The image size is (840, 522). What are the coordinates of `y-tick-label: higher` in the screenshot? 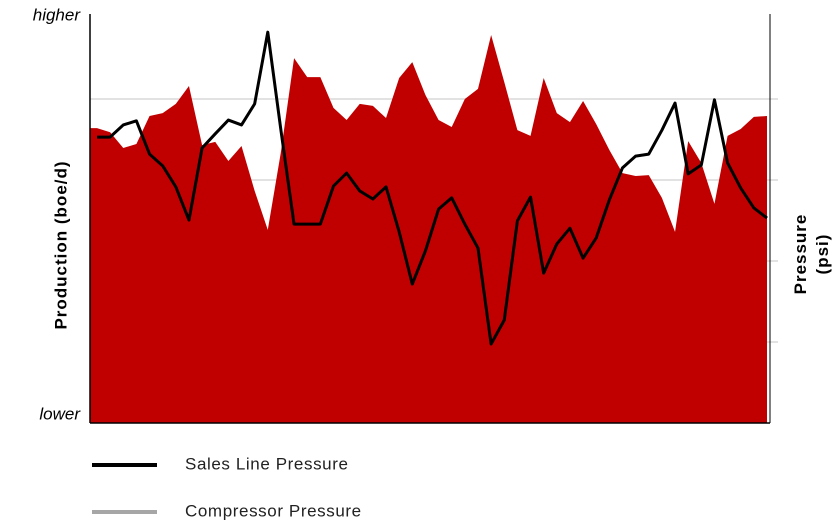 It's located at (57, 14).